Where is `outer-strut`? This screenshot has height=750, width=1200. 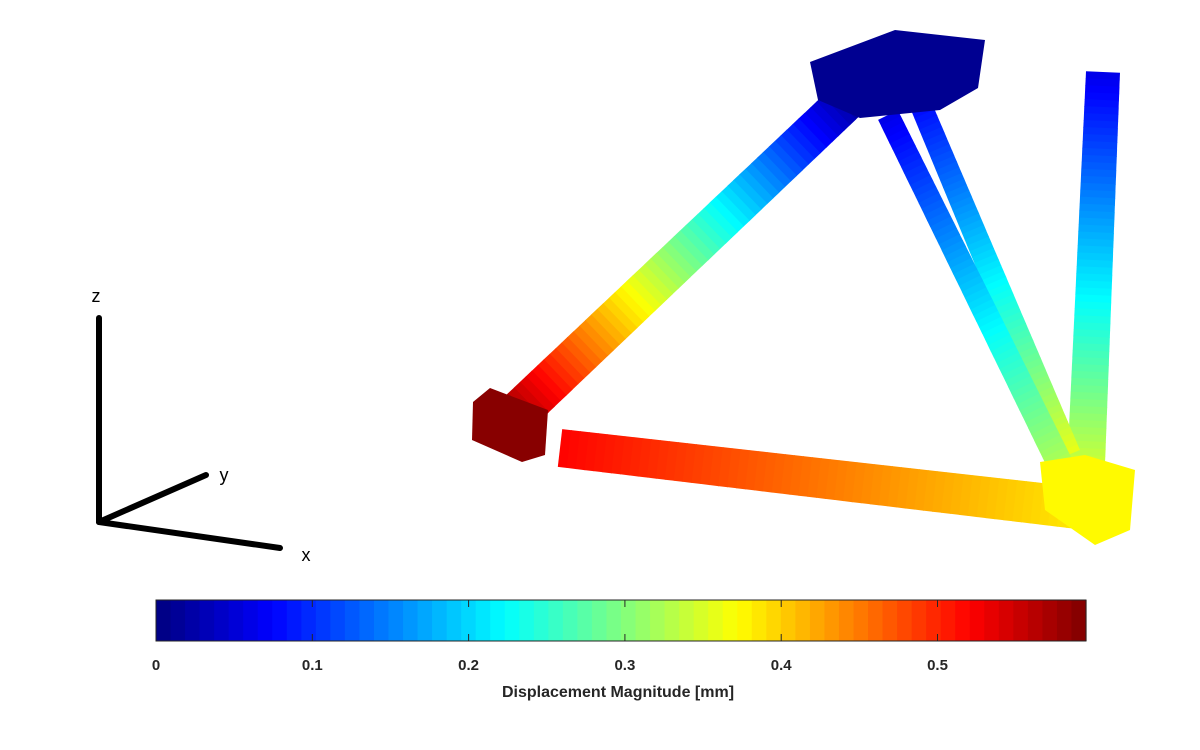 outer-strut is located at coordinates (995, 281).